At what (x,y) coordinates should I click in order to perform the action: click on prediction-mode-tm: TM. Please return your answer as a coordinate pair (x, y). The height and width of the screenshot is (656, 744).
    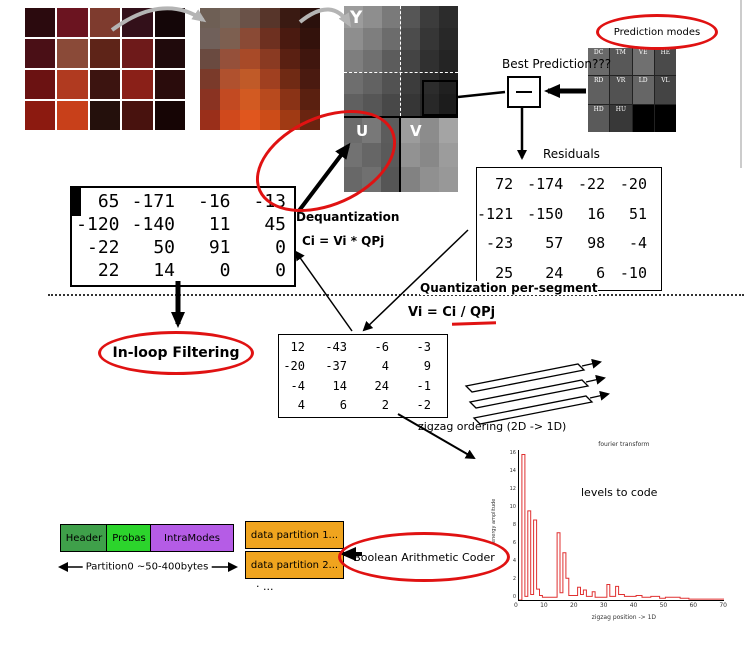
    Looking at the image, I should click on (621, 62).